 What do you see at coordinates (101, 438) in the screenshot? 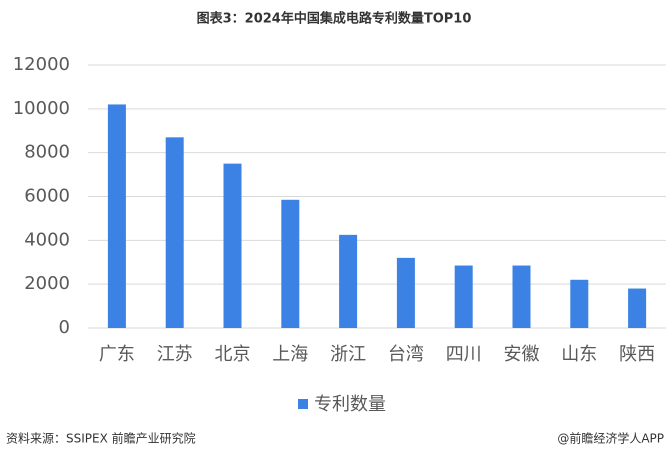
I see `source: 资料来源：SSIPEX 前瞻产业研究院` at bounding box center [101, 438].